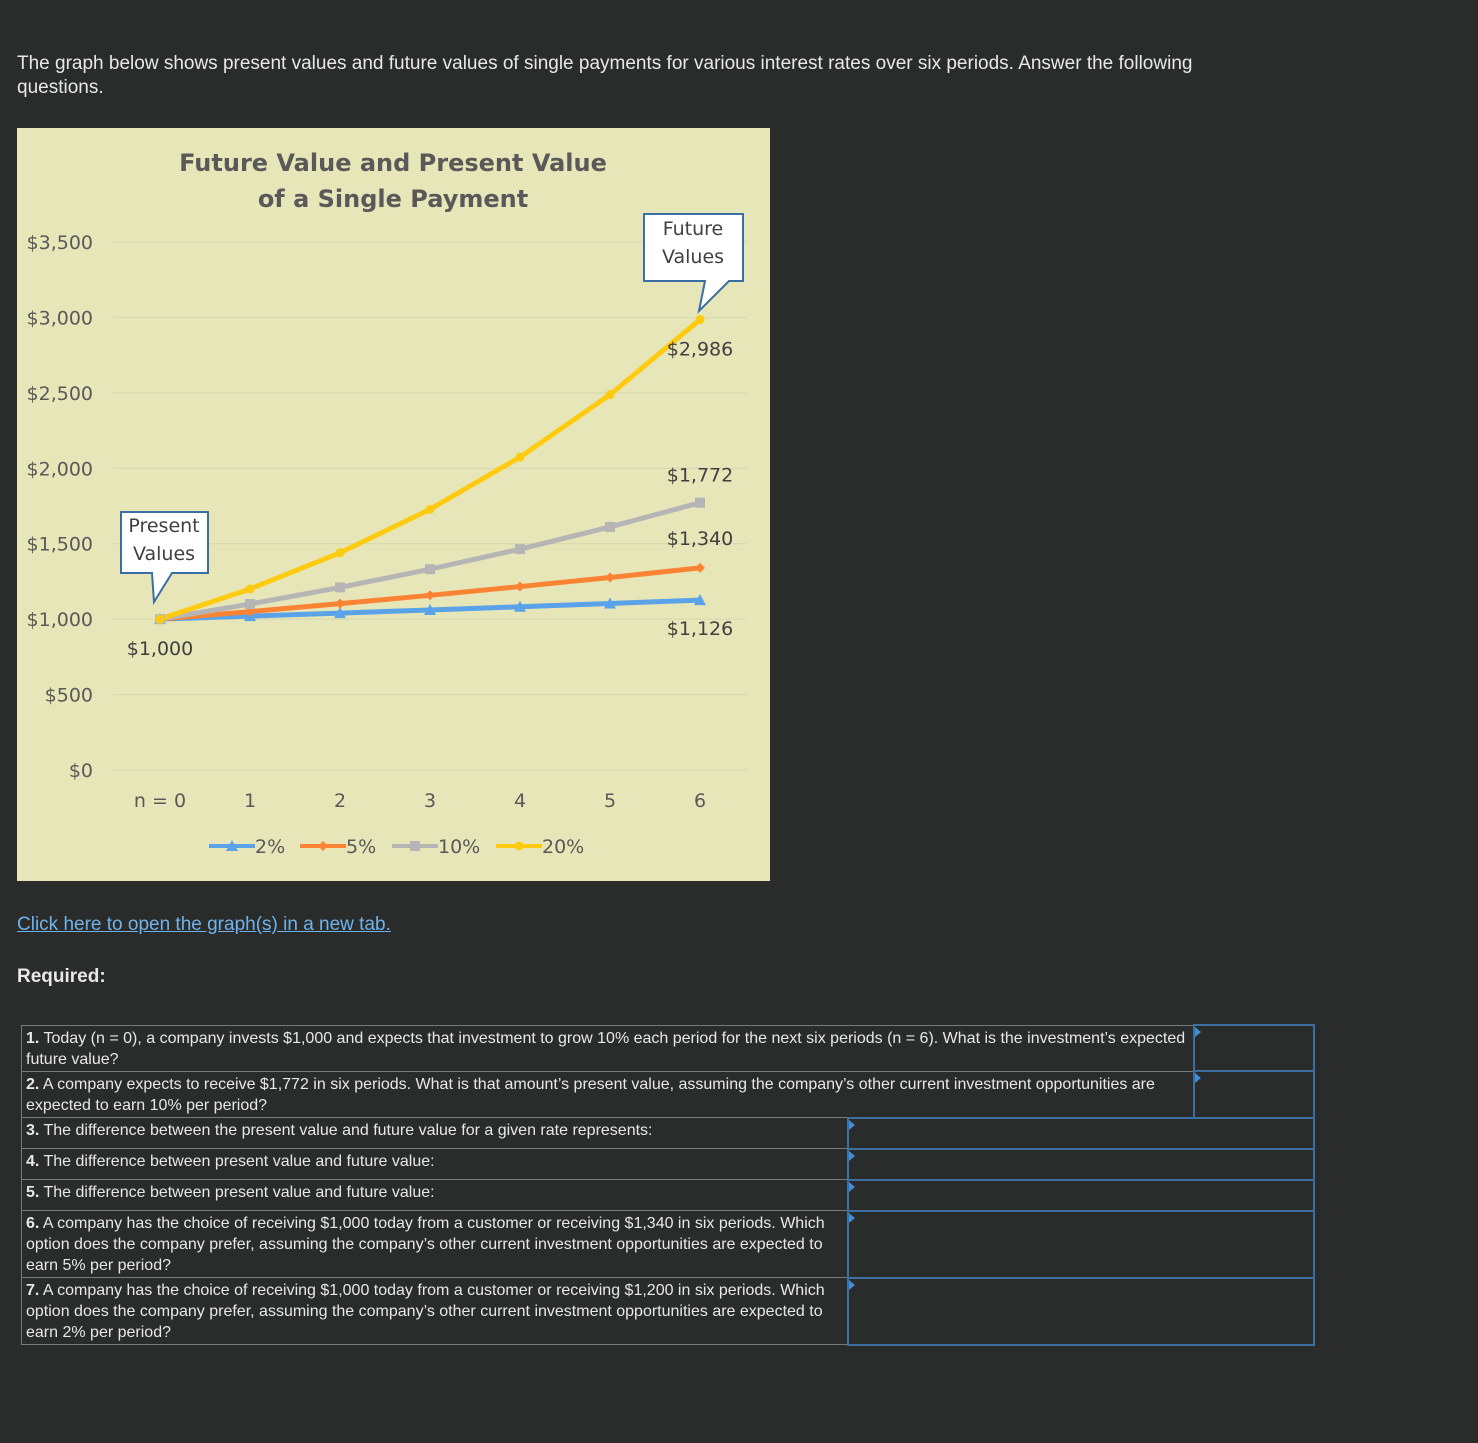  I want to click on y-tick-label: $1,000, so click(60, 620).